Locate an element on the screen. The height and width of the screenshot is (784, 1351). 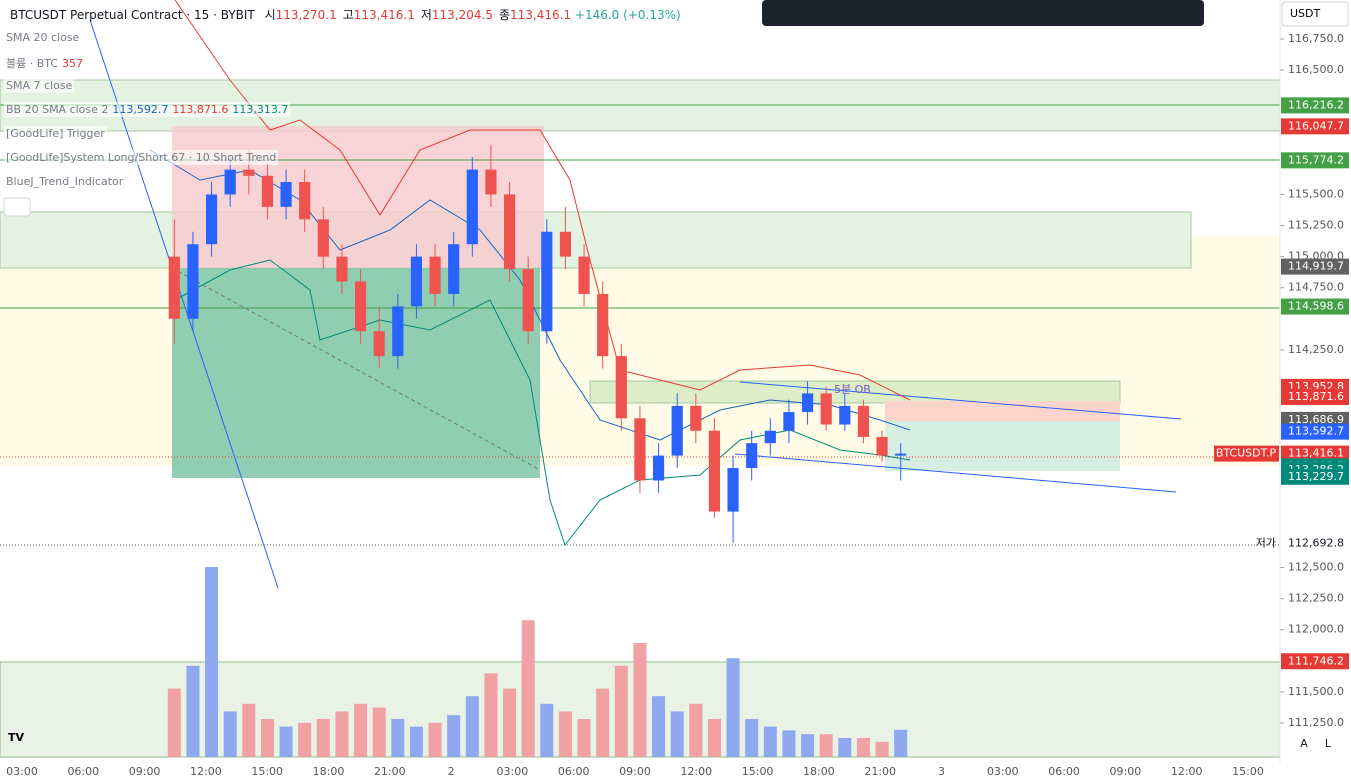
short-zone is located at coordinates (358, 197).